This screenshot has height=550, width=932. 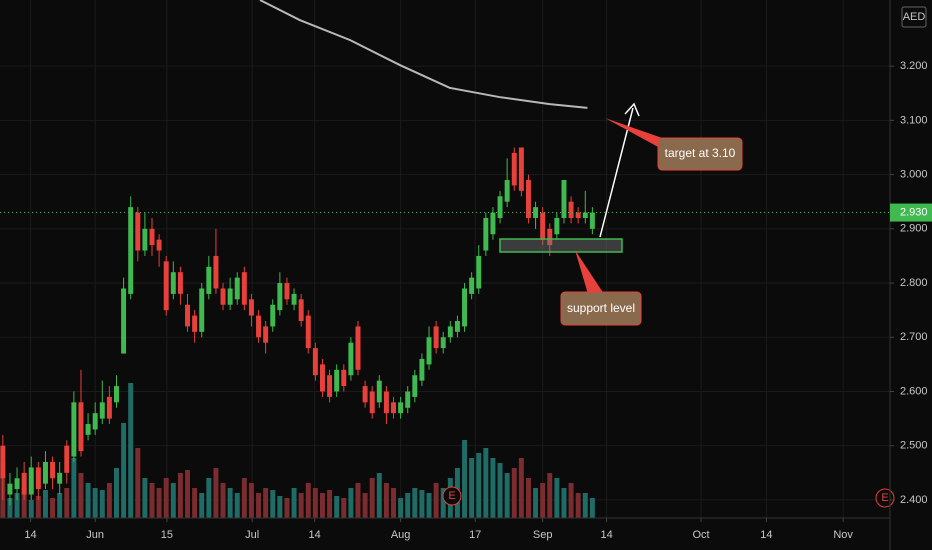 What do you see at coordinates (843, 535) in the screenshot?
I see `x-tick-label: Nov` at bounding box center [843, 535].